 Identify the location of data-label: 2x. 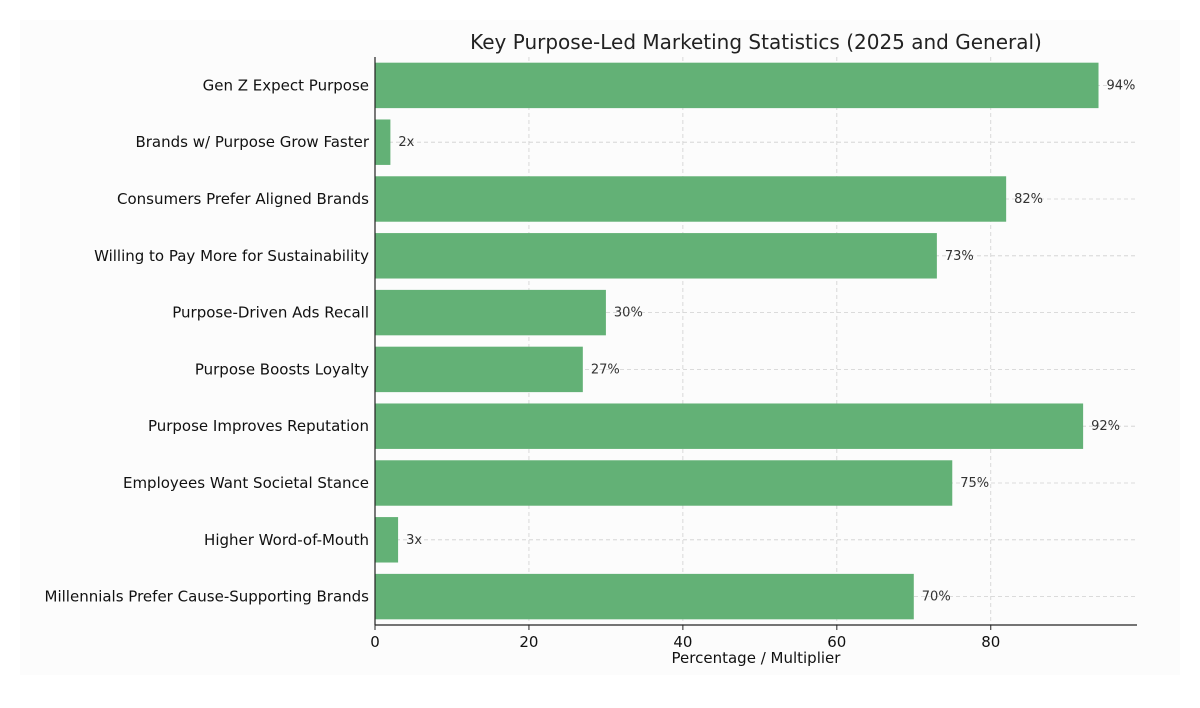
(406, 142).